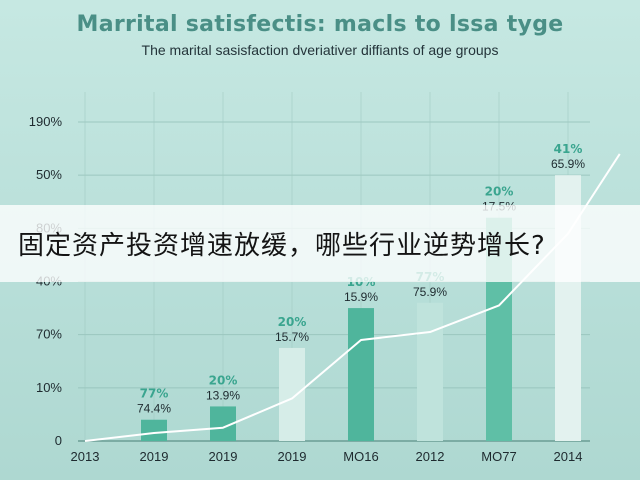 The width and height of the screenshot is (640, 480). I want to click on bar-label-bottom: 65.9%, so click(568, 164).